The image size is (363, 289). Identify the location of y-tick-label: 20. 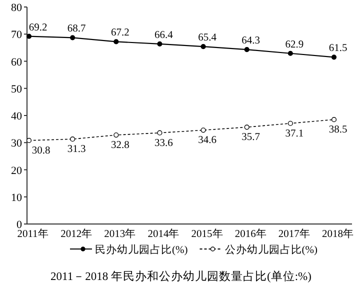
(16, 170).